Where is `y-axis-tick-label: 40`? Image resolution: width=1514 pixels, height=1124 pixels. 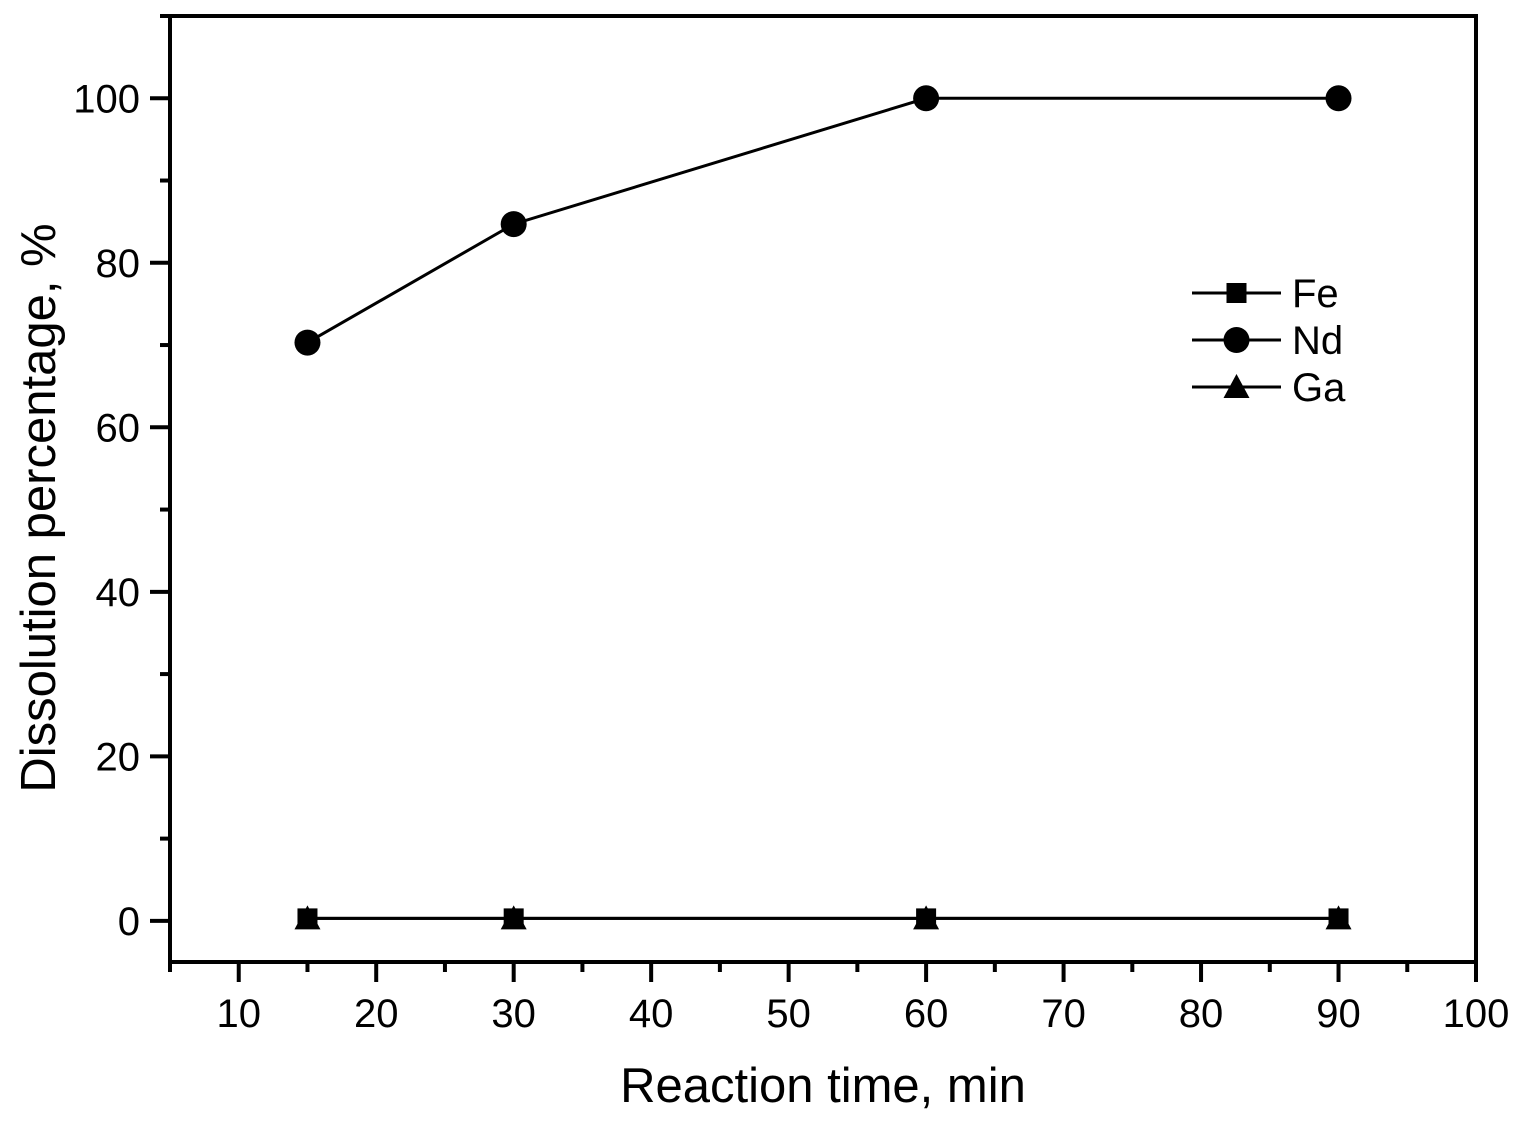 y-axis-tick-label: 40 is located at coordinates (118, 593).